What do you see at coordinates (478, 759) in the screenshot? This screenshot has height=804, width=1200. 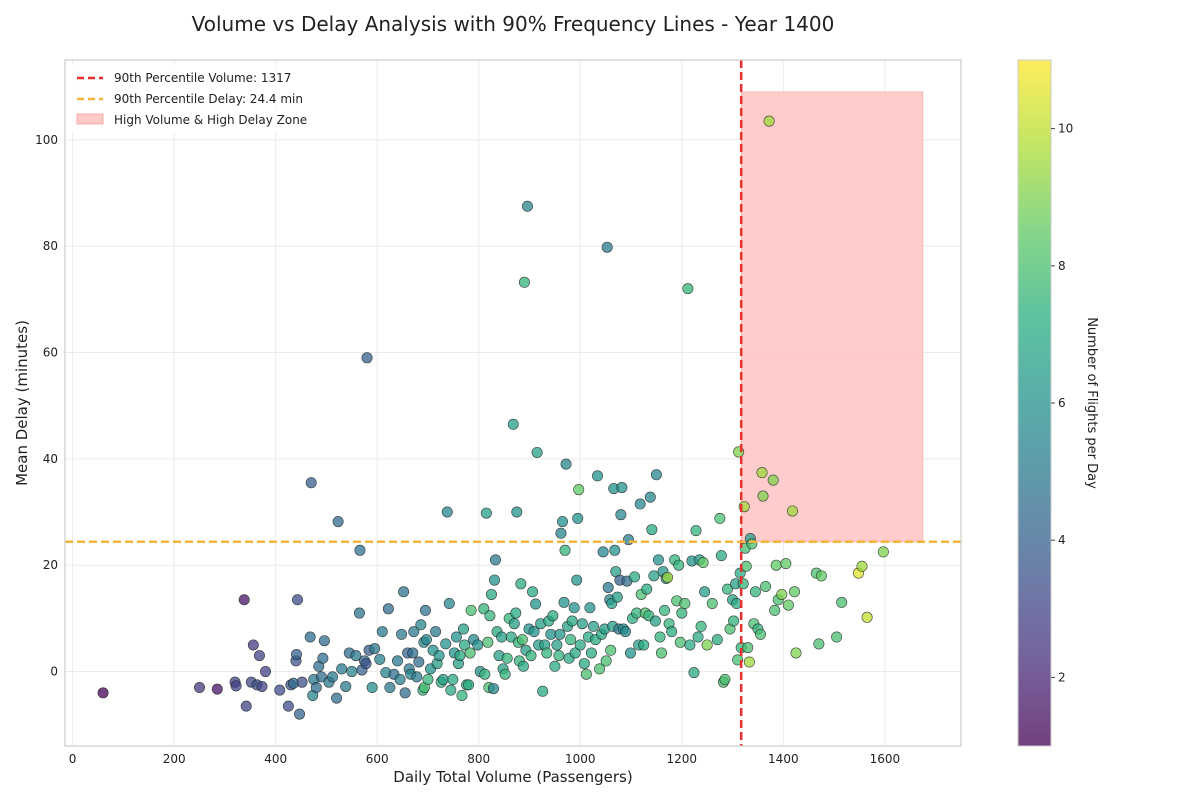 I see `x-tick-label: 800` at bounding box center [478, 759].